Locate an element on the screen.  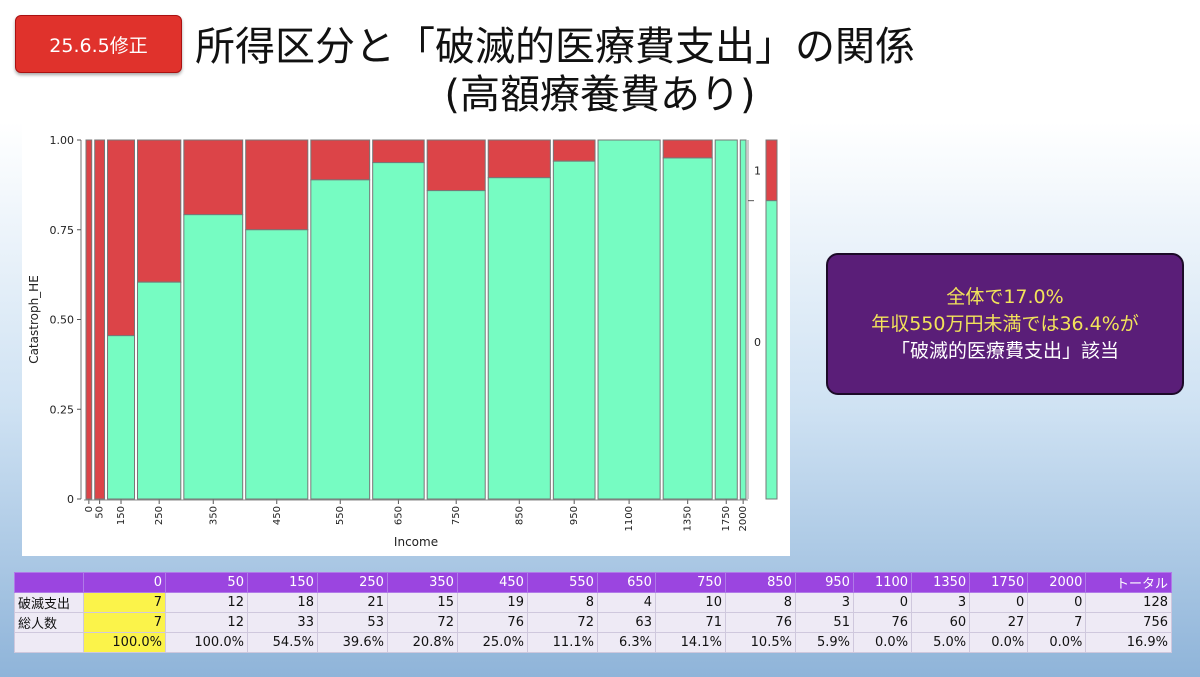
x-tick-label: 1350 is located at coordinates (688, 518).